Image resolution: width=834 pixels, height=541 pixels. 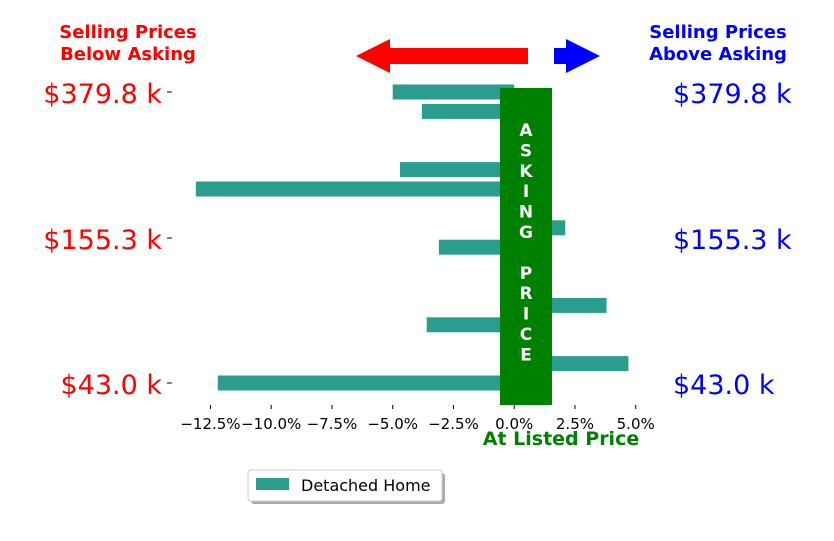 What do you see at coordinates (272, 484) in the screenshot?
I see `legend-swatch` at bounding box center [272, 484].